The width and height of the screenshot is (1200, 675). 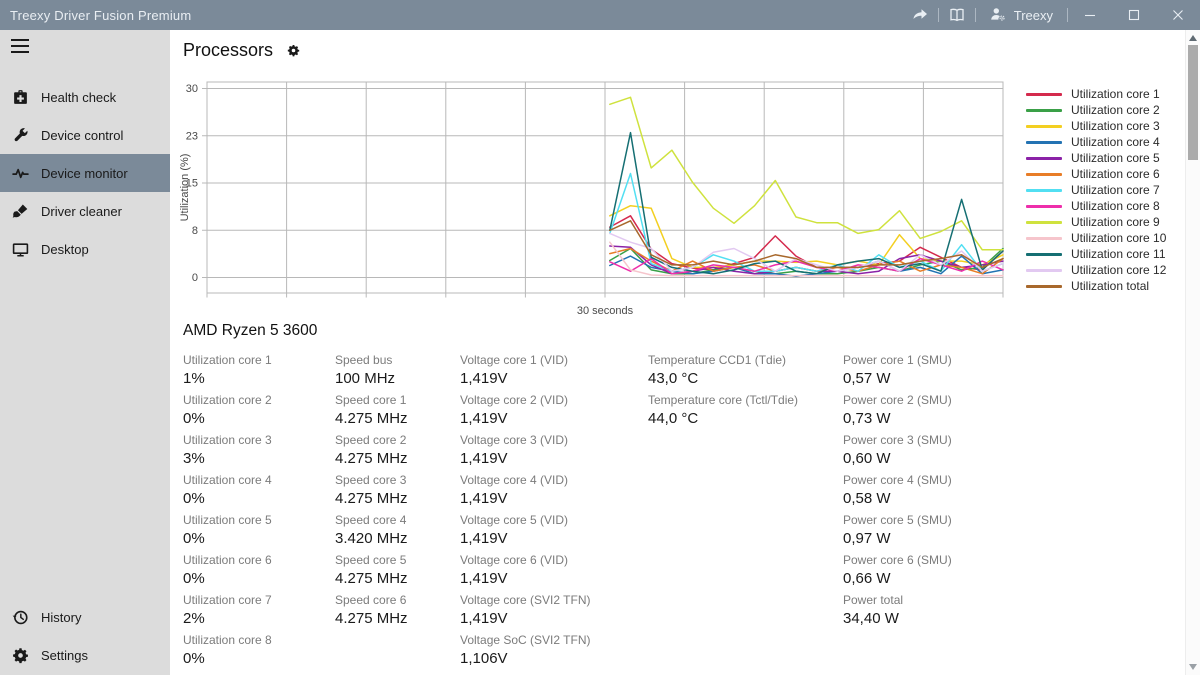 What do you see at coordinates (867, 458) in the screenshot?
I see `sensor-value: 0,60 W` at bounding box center [867, 458].